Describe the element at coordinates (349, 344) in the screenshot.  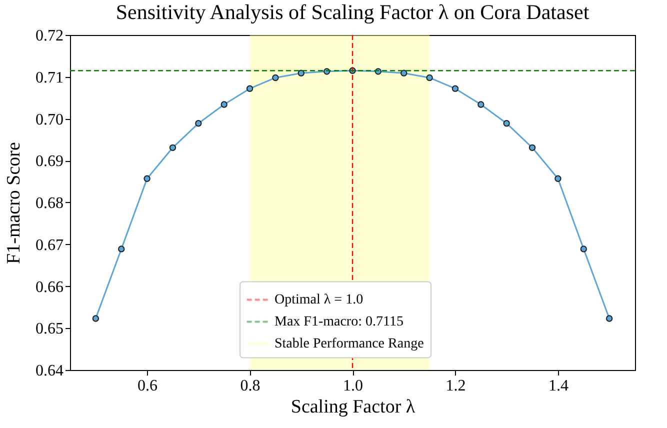
I see `band-label: Stable Performance Range` at that location.